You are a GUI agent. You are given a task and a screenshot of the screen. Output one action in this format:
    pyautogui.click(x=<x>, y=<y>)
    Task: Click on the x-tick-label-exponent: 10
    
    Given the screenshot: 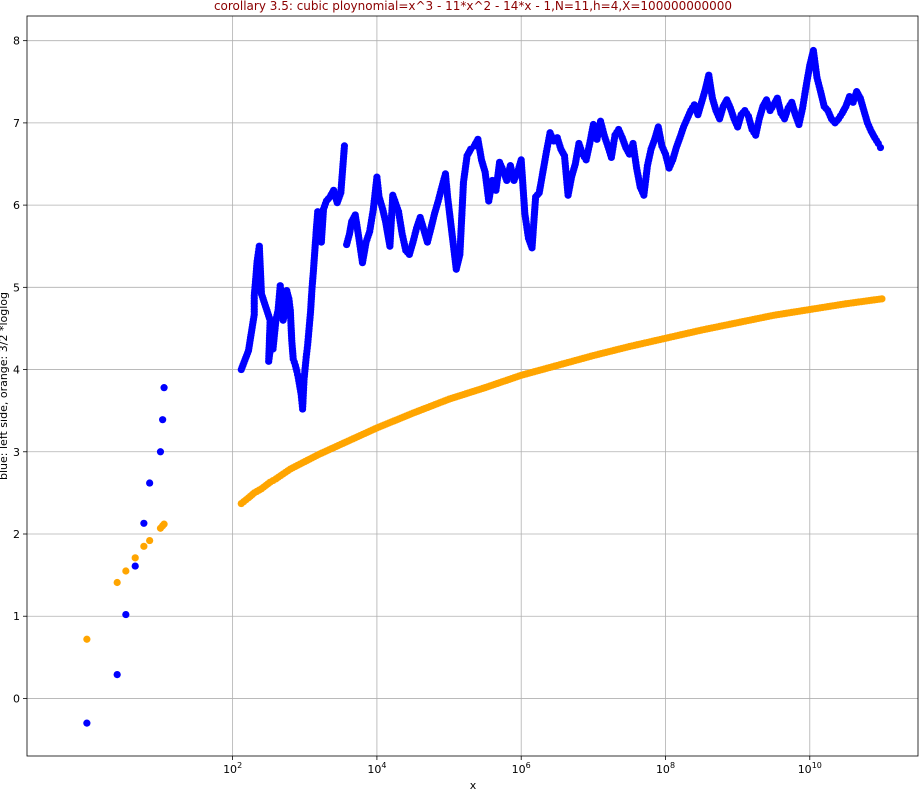 What is the action you would take?
    pyautogui.click(x=817, y=765)
    